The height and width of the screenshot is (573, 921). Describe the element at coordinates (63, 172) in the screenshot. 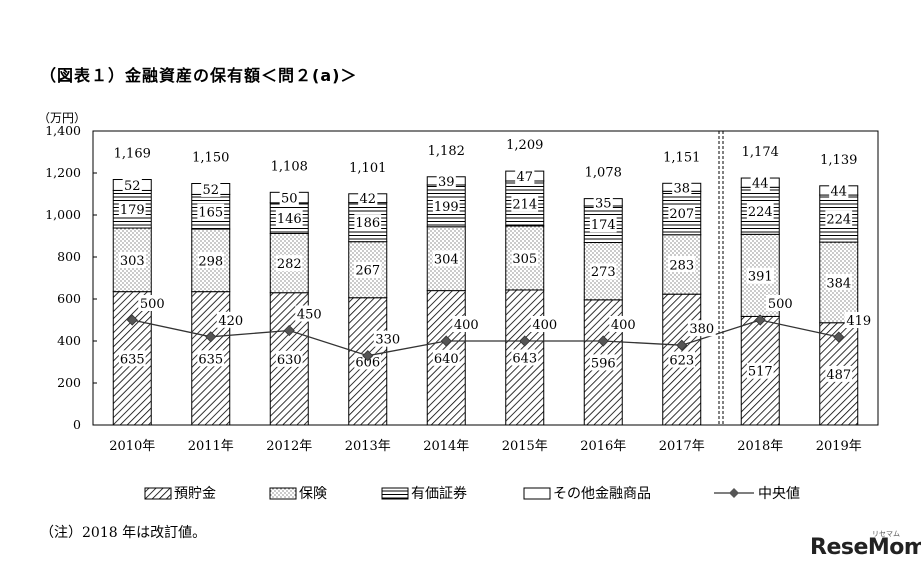

I see `y-tick-label: 1,200` at that location.